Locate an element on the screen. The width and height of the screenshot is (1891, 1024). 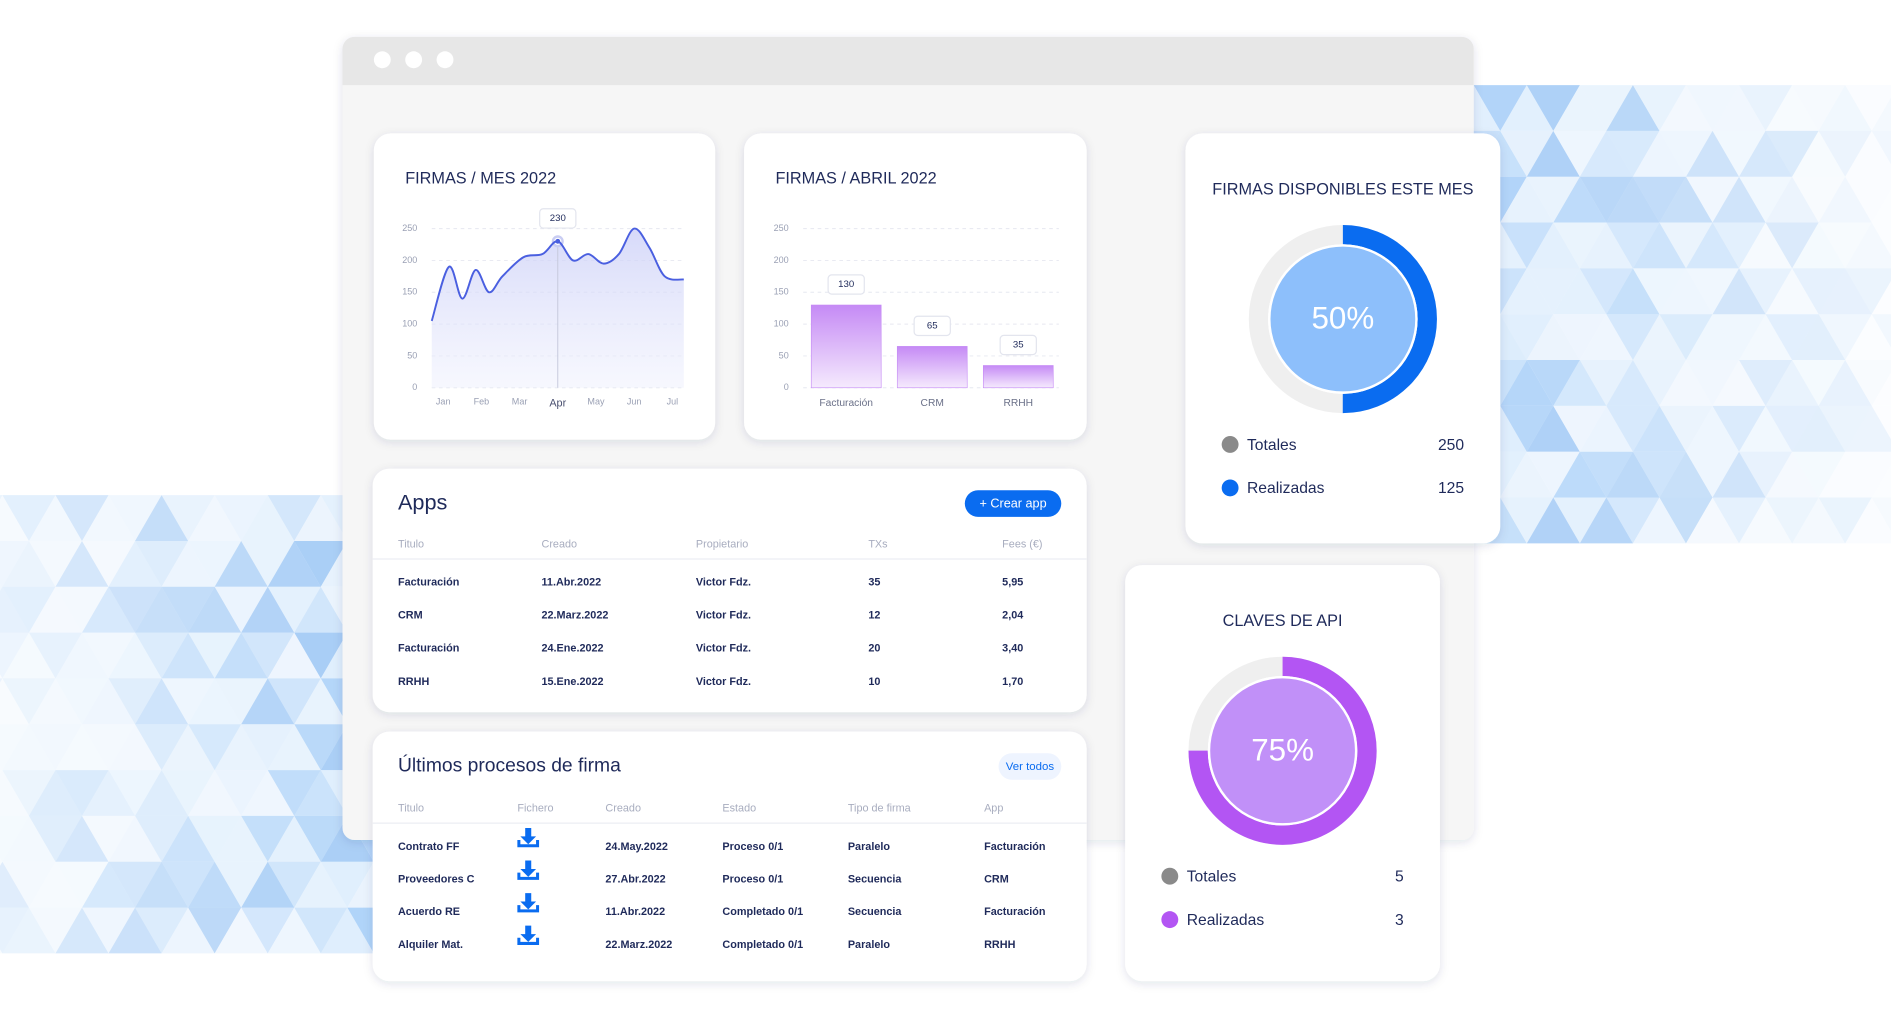
processes-card is located at coordinates (729, 856).